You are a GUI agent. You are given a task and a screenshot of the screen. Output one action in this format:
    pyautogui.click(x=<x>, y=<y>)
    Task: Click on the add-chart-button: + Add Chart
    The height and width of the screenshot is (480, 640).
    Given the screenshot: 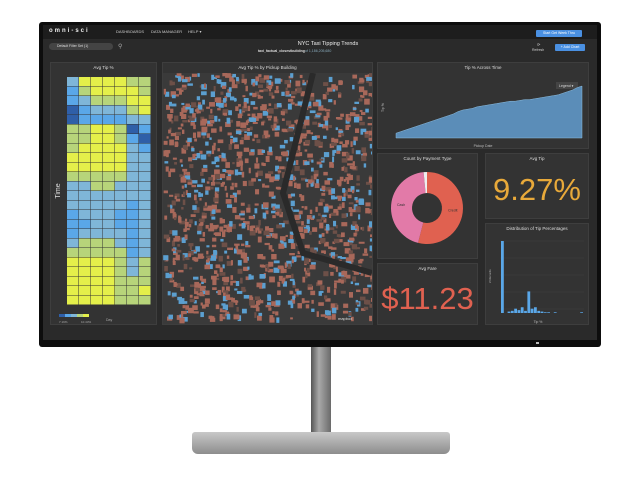 What is the action you would take?
    pyautogui.click(x=570, y=47)
    